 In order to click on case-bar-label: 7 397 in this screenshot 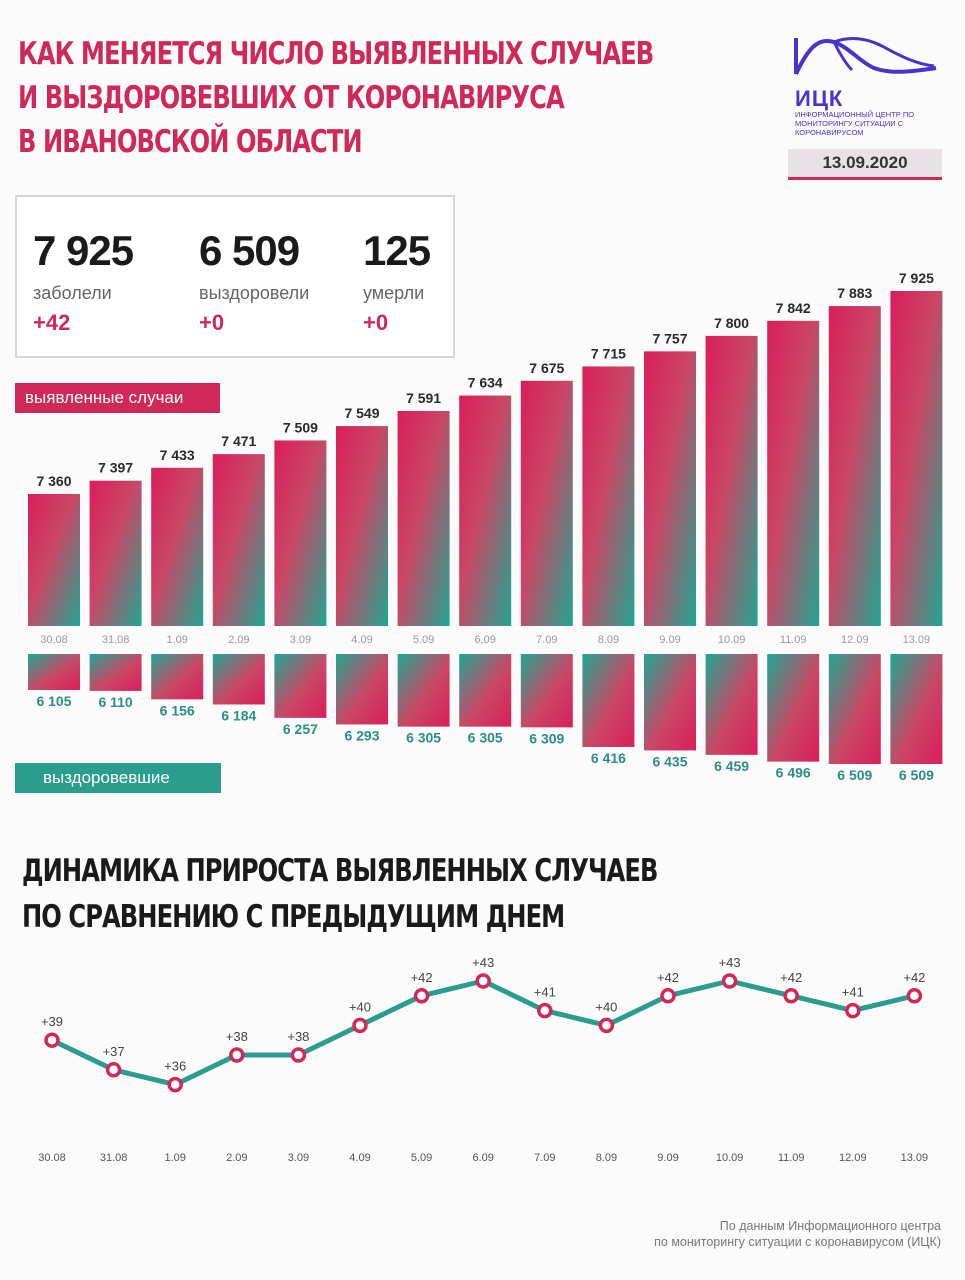, I will do `click(115, 468)`.